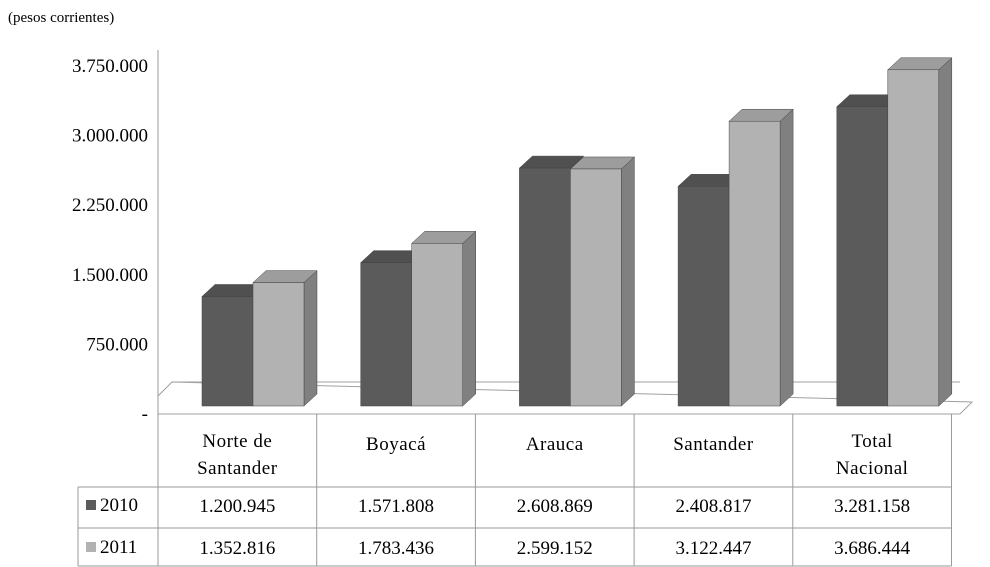 The image size is (990, 567). Describe the element at coordinates (555, 506) in the screenshot. I see `data-label: 2.608.869` at that location.